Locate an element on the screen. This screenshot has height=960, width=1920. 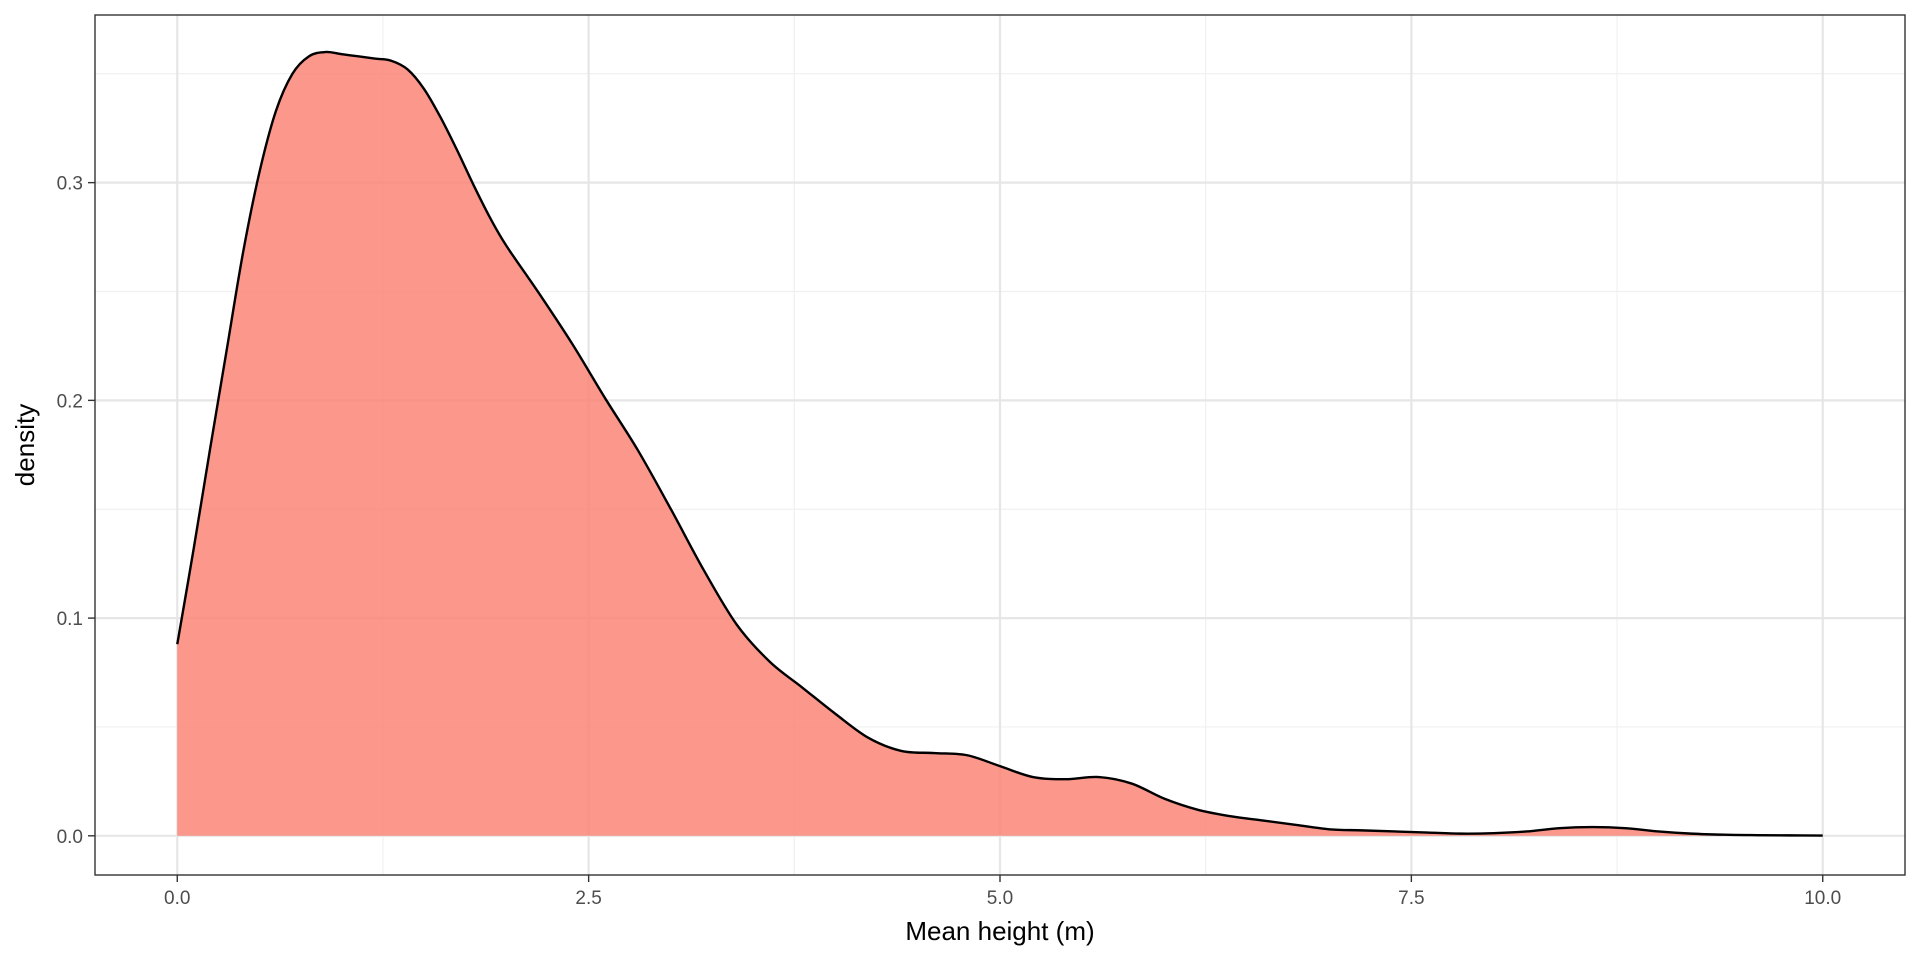
x-axis-title: Mean height (m) is located at coordinates (999, 931).